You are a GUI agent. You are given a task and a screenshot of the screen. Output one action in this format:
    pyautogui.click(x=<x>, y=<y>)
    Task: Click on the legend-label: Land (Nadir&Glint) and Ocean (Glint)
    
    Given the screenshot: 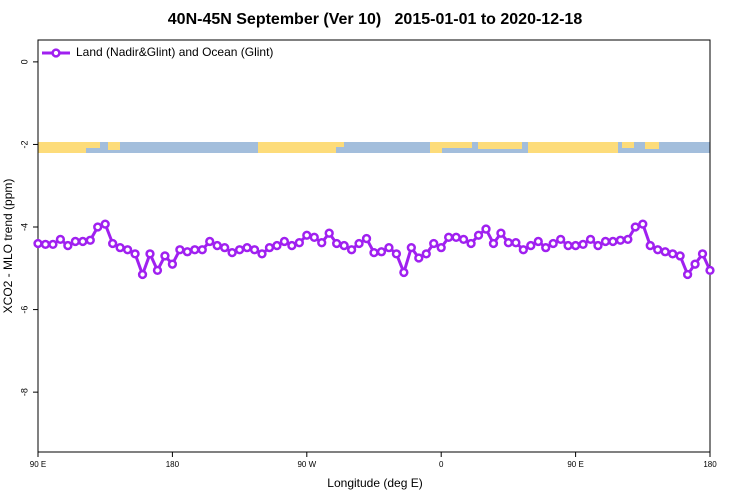 What is the action you would take?
    pyautogui.click(x=174, y=52)
    